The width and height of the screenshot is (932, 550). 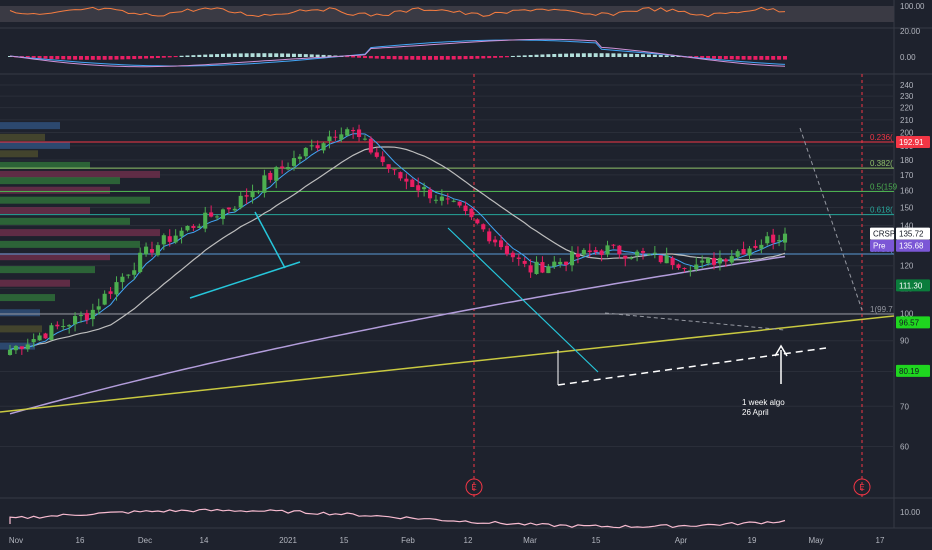 I want to click on price-badge-label: 96.57, so click(x=909, y=322).